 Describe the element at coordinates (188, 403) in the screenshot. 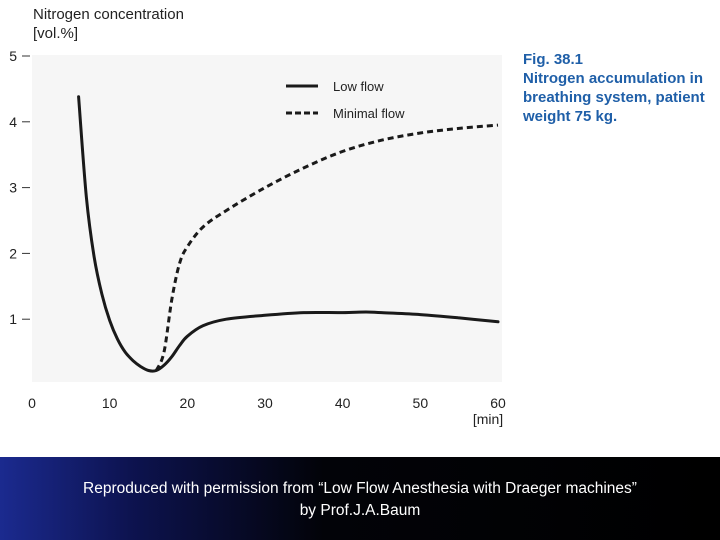

I see `x-tick-label: 20` at that location.